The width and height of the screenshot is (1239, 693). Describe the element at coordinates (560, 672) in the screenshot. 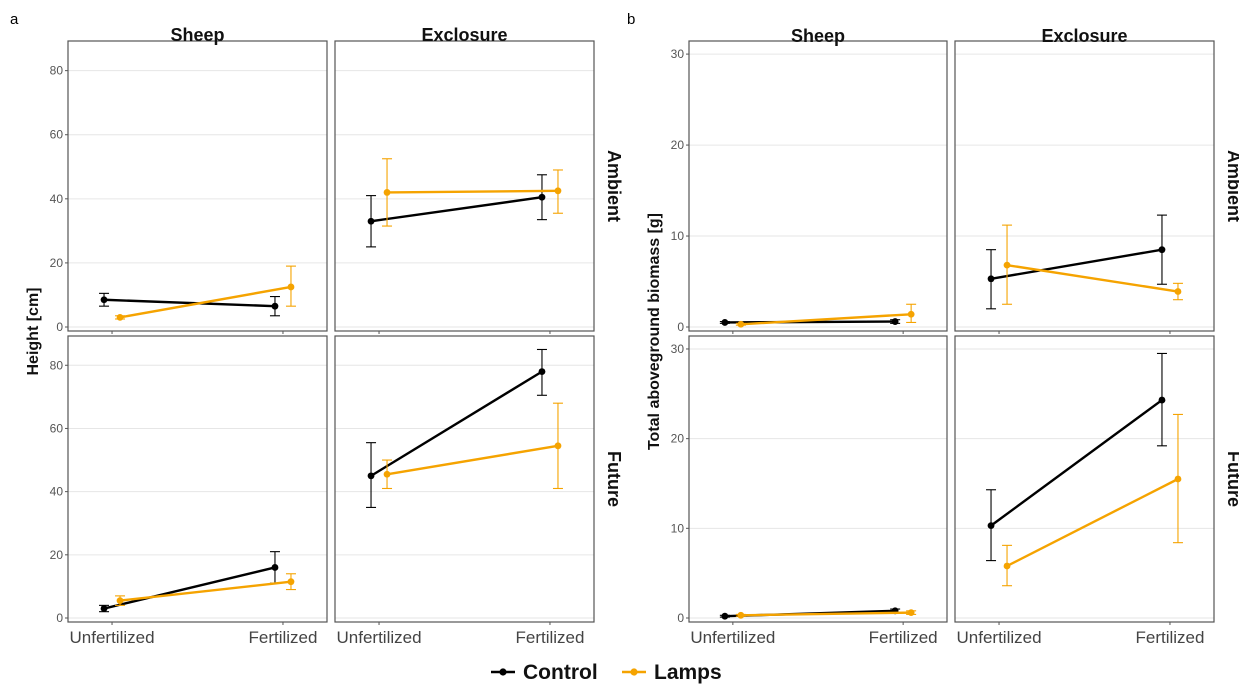

I see `legend-label: Control` at that location.